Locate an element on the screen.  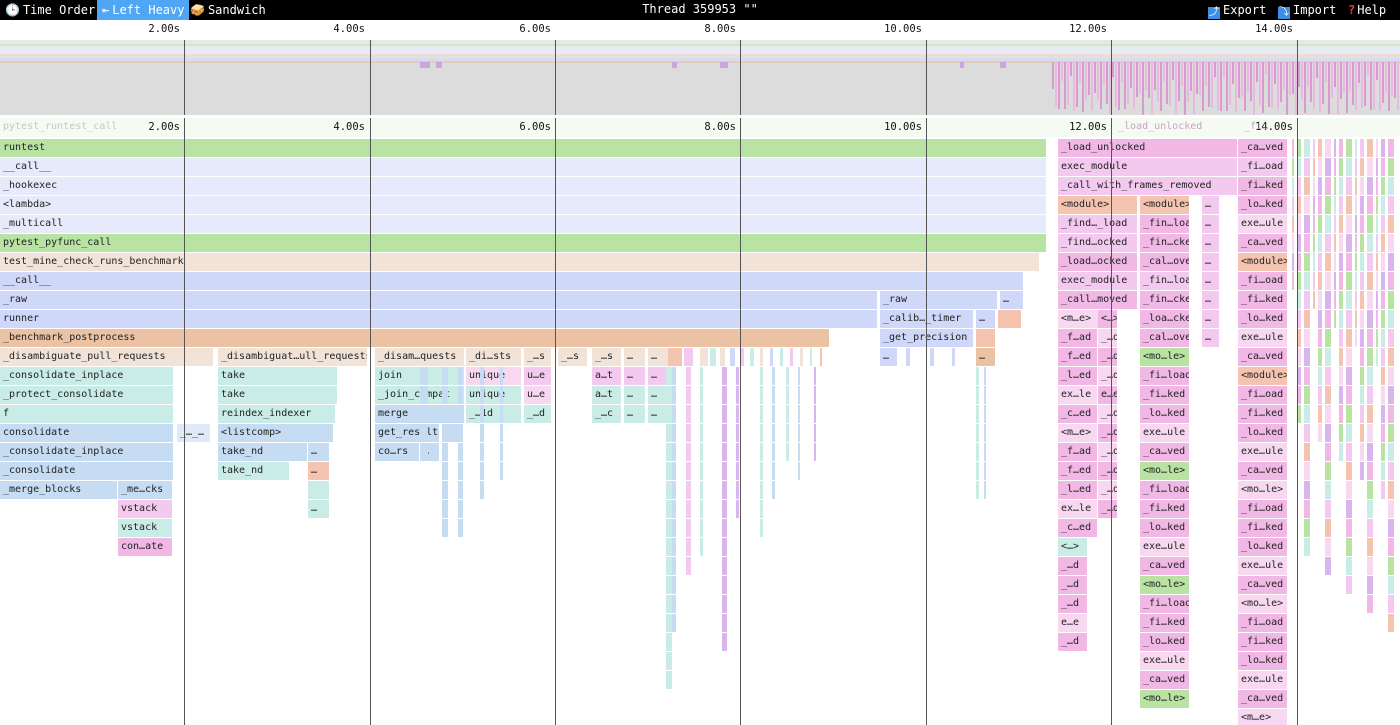
flame-frame: _lo…ked is located at coordinates (1263, 433).